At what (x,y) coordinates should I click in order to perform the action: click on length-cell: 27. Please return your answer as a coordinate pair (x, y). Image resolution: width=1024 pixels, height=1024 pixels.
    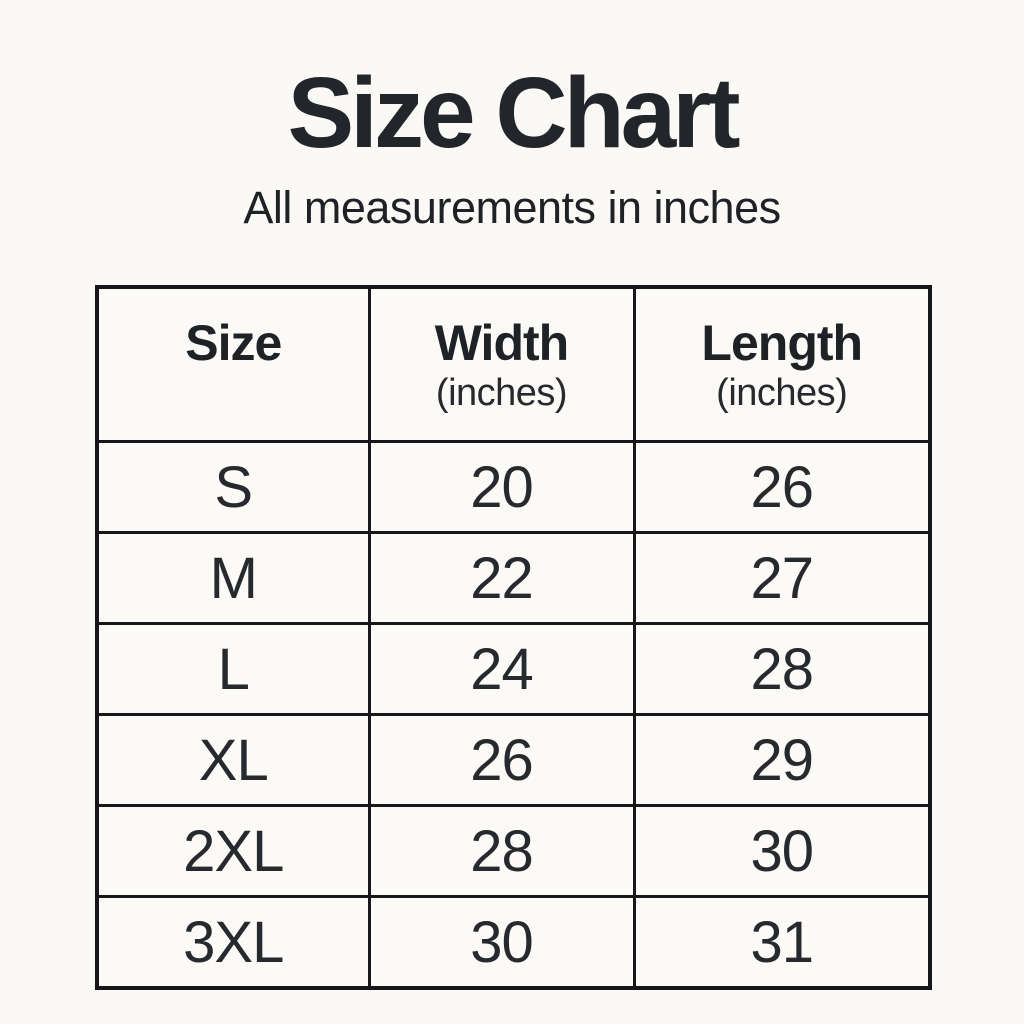
    Looking at the image, I should click on (782, 578).